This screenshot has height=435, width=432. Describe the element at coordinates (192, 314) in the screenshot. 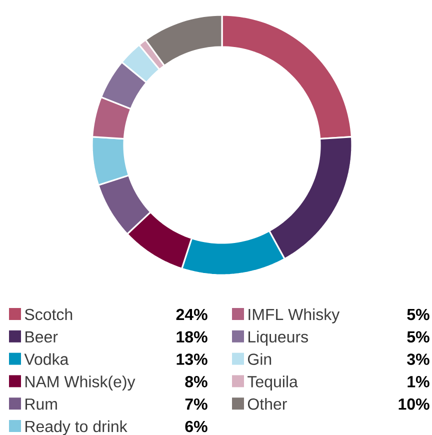

I see `data-label: 24%` at that location.